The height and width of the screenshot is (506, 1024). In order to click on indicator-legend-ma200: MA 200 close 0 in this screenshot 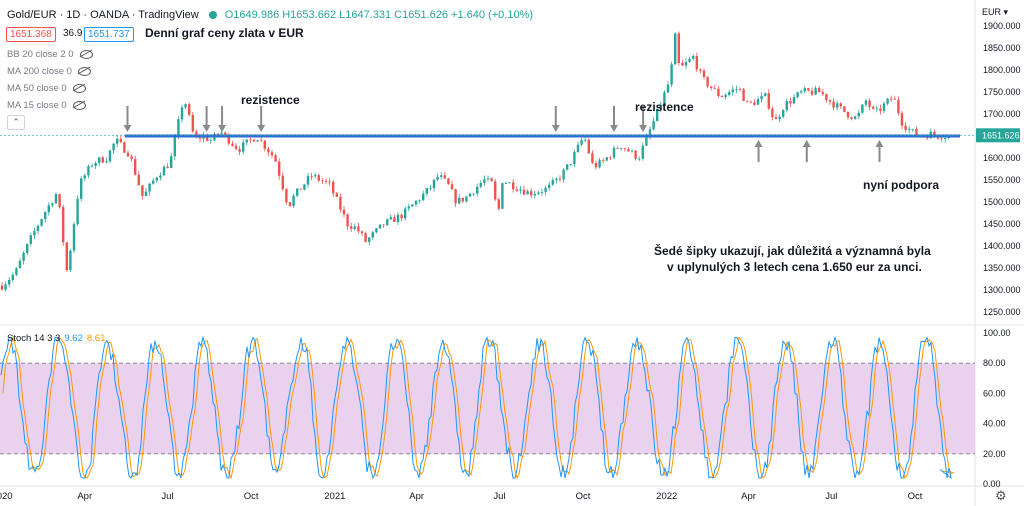, I will do `click(49, 71)`.